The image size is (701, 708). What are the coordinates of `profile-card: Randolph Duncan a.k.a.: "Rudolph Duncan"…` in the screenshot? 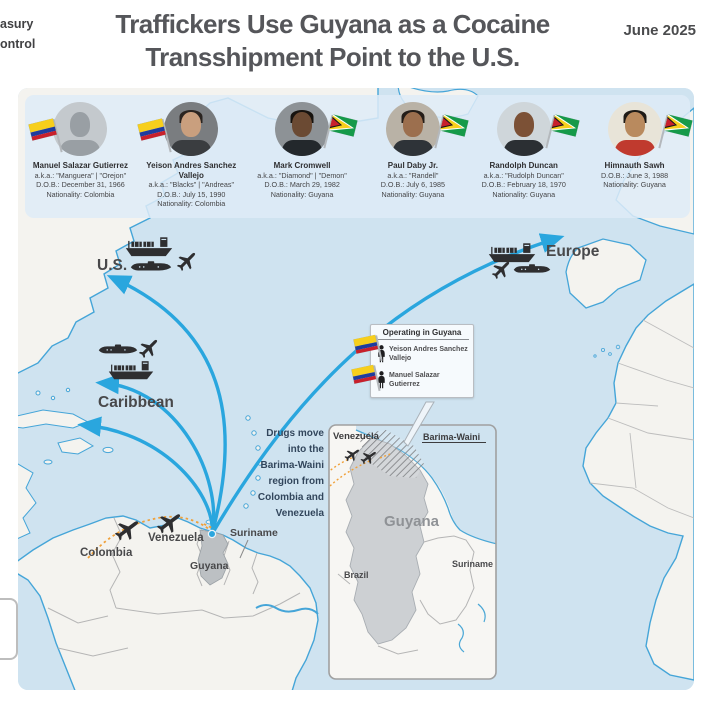 It's located at (523, 156).